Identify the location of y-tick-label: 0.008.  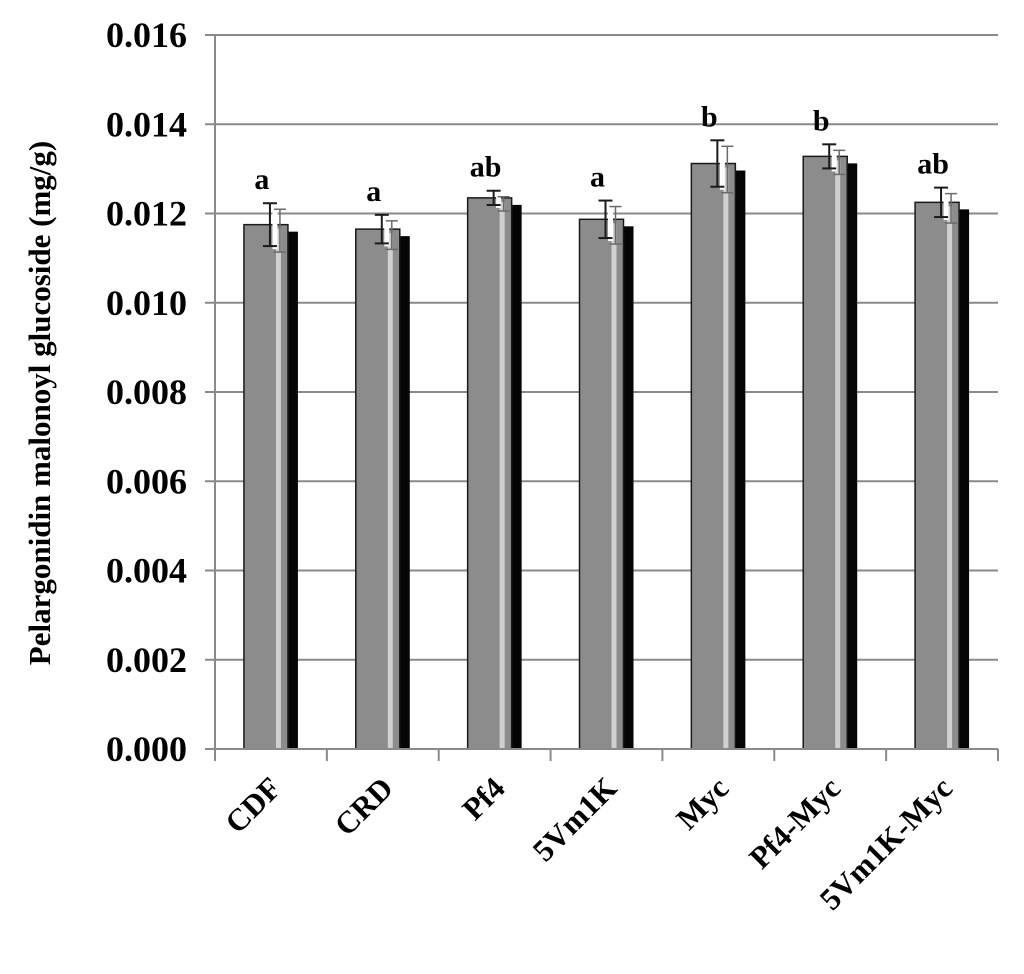
(146, 392).